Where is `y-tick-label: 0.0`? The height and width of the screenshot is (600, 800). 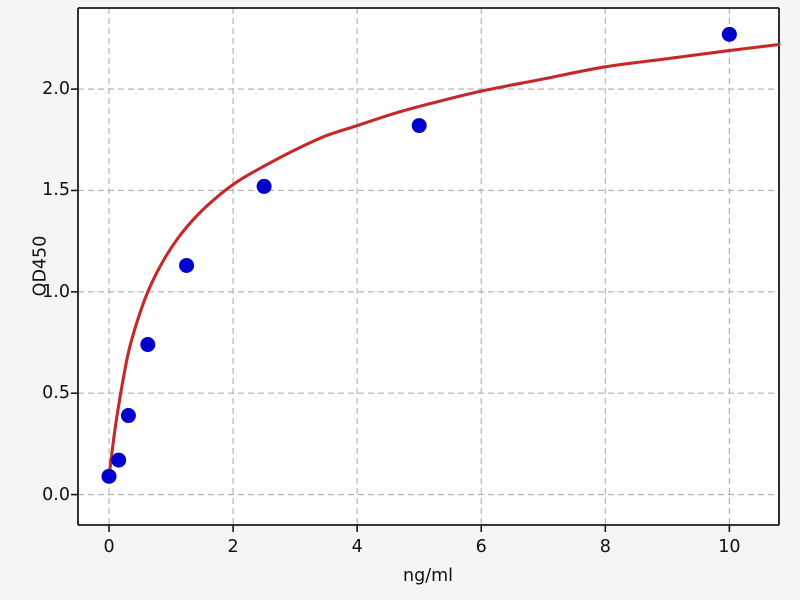 y-tick-label: 0.0 is located at coordinates (56, 494).